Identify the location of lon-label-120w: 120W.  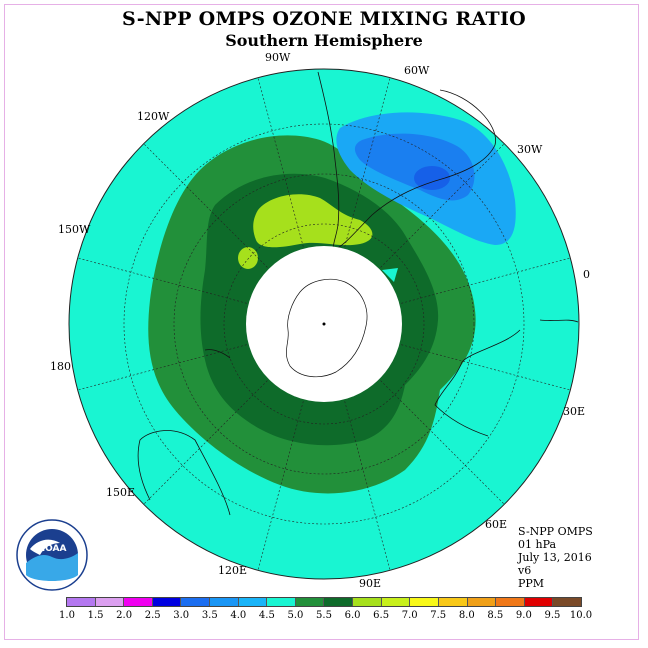
(153, 116).